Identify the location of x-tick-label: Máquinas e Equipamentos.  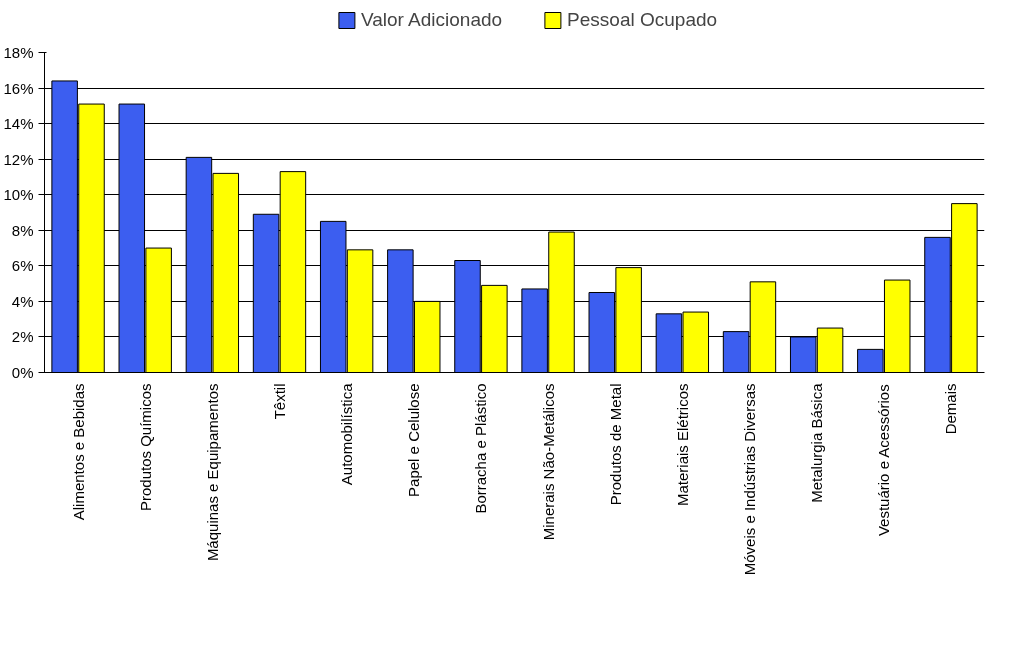
(212, 472).